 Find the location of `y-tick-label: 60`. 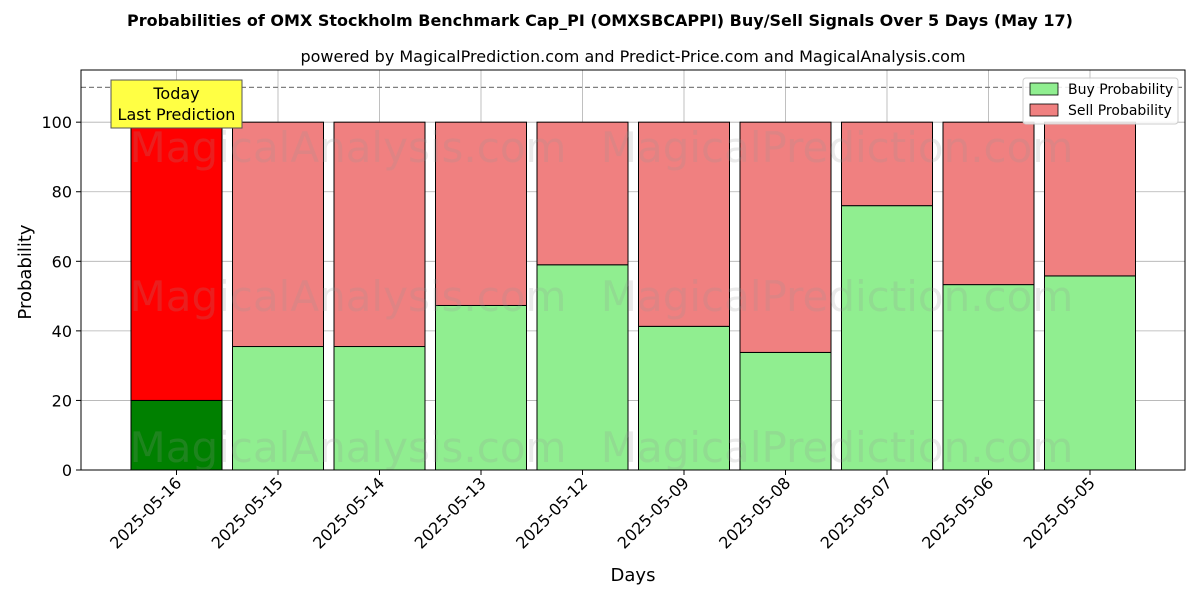

y-tick-label: 60 is located at coordinates (62, 261).